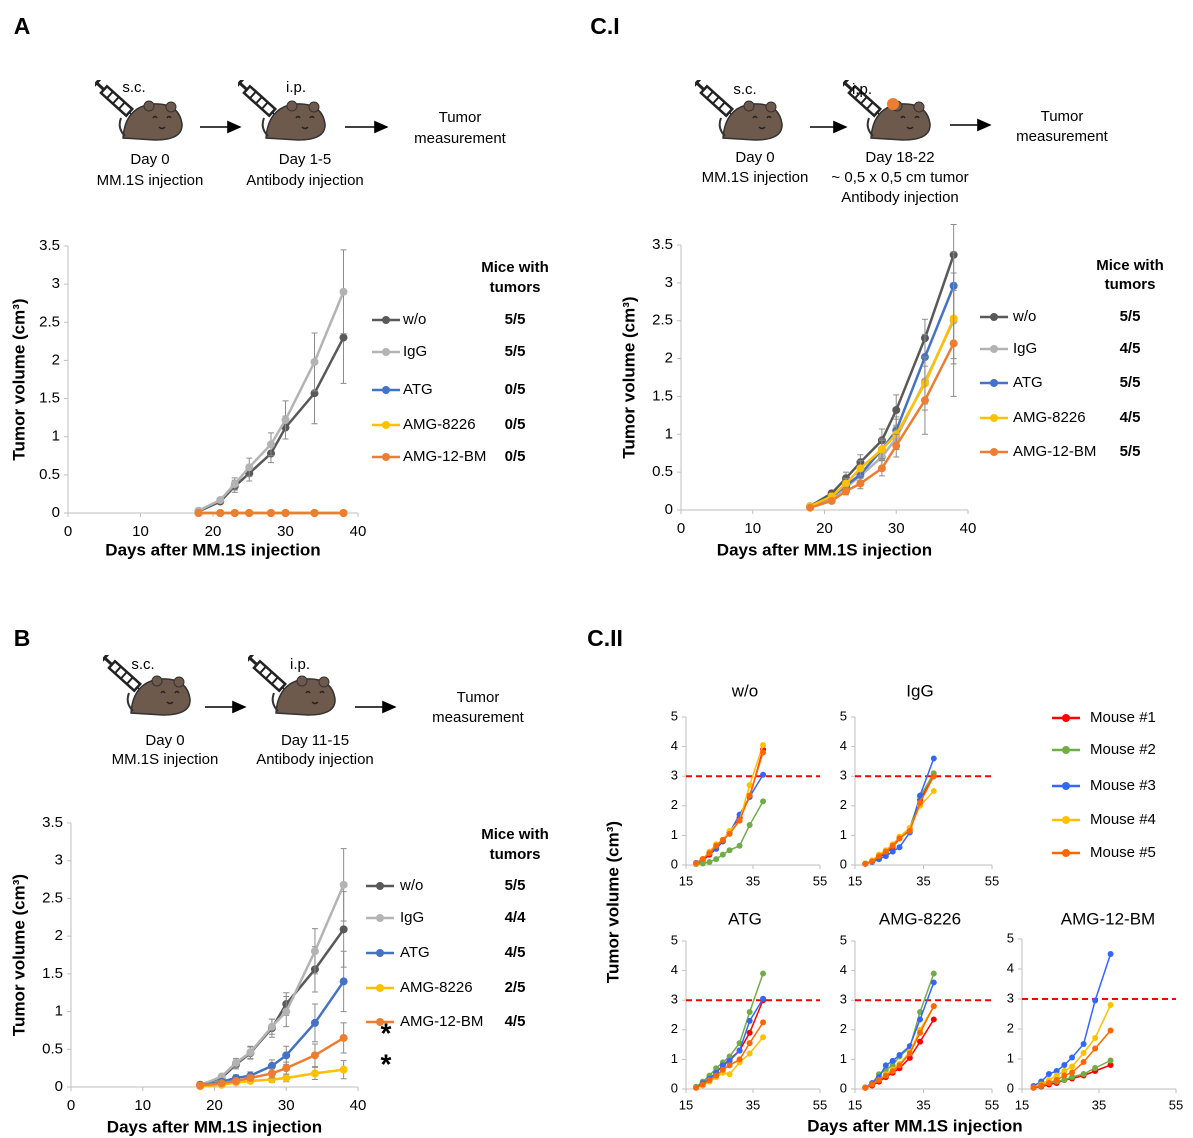 This screenshot has height=1138, width=1193. What do you see at coordinates (415, 351) in the screenshot?
I see `legend-label: IgG` at bounding box center [415, 351].